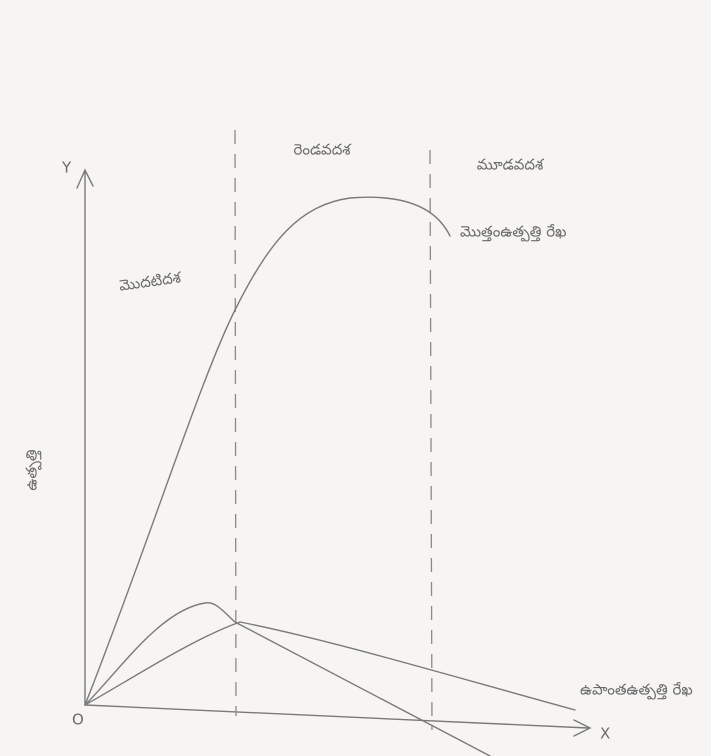  Describe the element at coordinates (513, 233) in the screenshot. I see `curve-label: మొత్తంఉత్పత్తి రేఖ` at that location.